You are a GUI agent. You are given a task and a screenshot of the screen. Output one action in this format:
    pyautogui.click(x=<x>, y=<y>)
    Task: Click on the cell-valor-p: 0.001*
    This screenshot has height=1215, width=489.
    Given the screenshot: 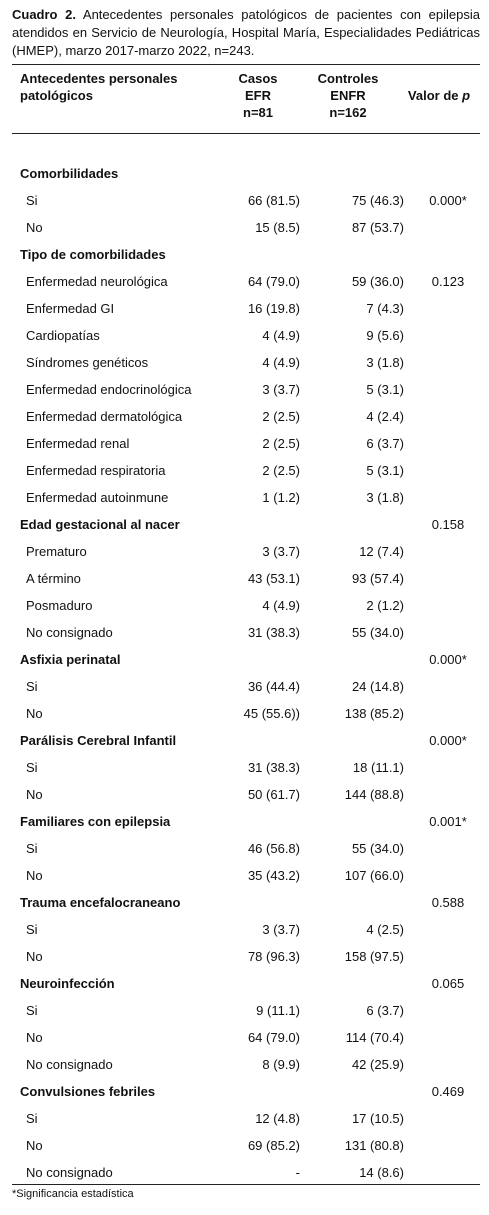 What is the action you would take?
    pyautogui.click(x=448, y=821)
    